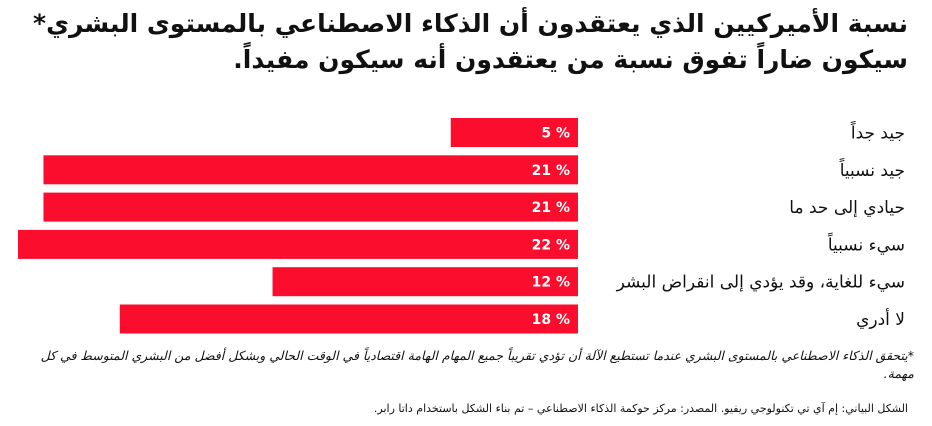 This screenshot has width=932, height=426. I want to click on category-label: حيادي إلى حد ما, so click(847, 208).